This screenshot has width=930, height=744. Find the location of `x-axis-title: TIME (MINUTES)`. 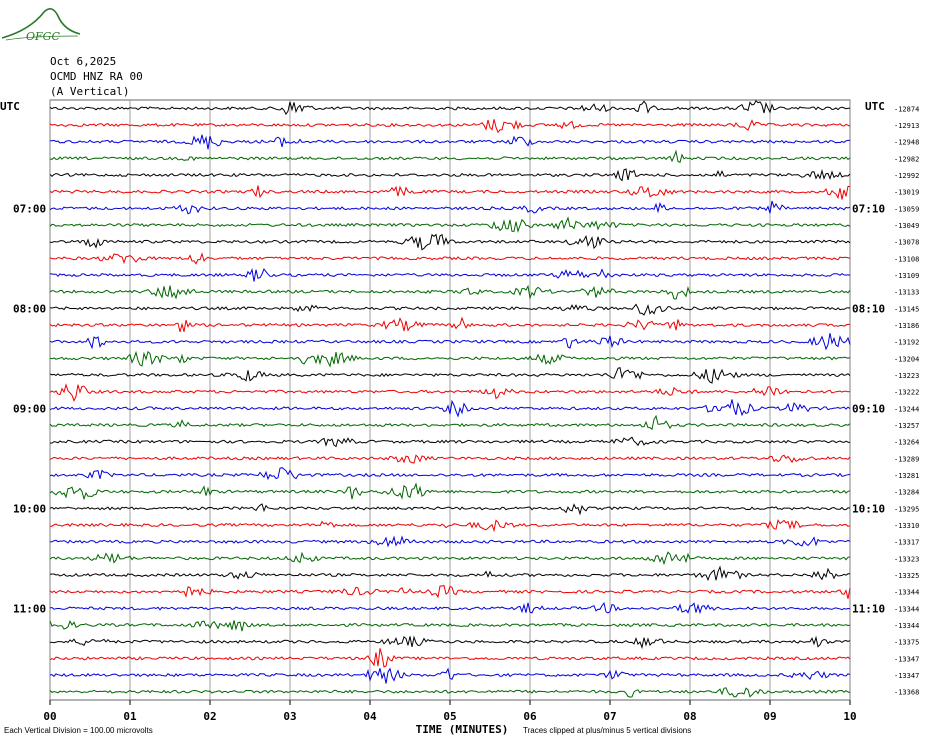

x-axis-title: TIME (MINUTES) is located at coordinates (462, 729).